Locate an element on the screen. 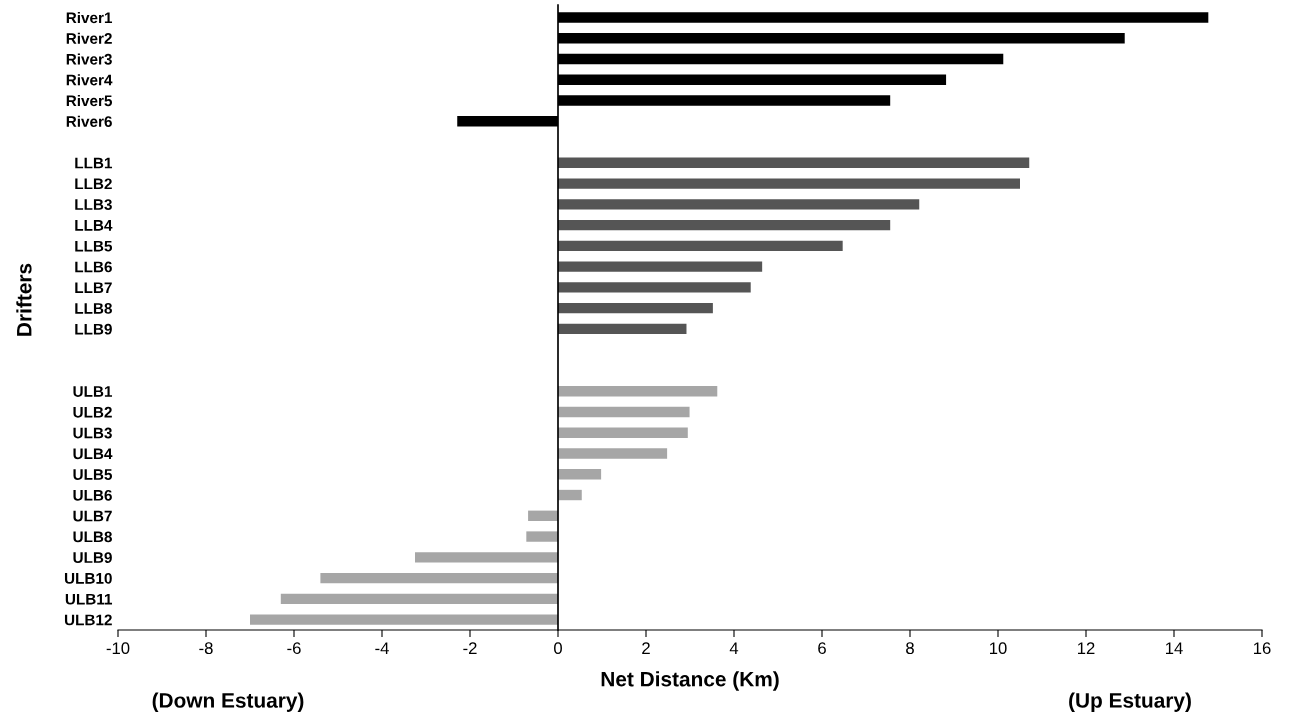 This screenshot has height=715, width=1289. x-tick-label: 0 is located at coordinates (558, 648).